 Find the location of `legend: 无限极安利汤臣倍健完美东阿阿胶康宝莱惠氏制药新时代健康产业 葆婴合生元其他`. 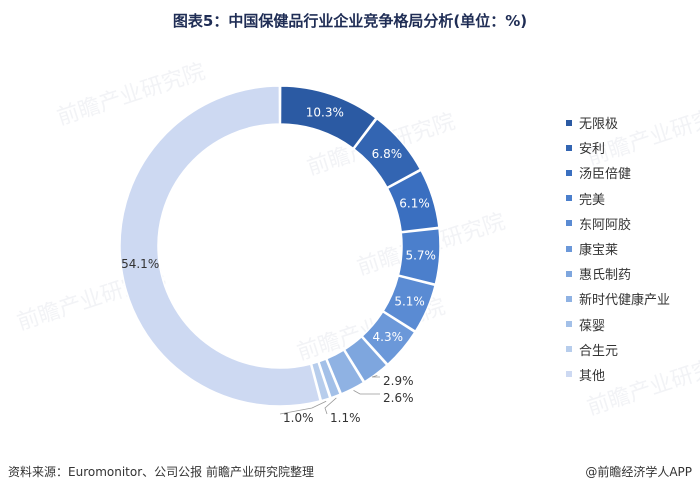

legend: 无限极安利汤臣倍健完美东阿阿胶康宝莱惠氏制药新时代健康产业 葆婴合生元其他 is located at coordinates (618, 248).